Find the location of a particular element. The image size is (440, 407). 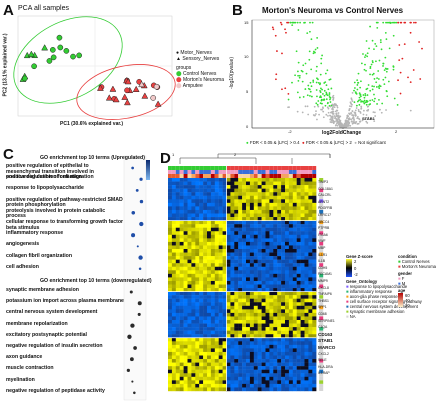

panel-letter-b: B is located at coordinates (237, 10).